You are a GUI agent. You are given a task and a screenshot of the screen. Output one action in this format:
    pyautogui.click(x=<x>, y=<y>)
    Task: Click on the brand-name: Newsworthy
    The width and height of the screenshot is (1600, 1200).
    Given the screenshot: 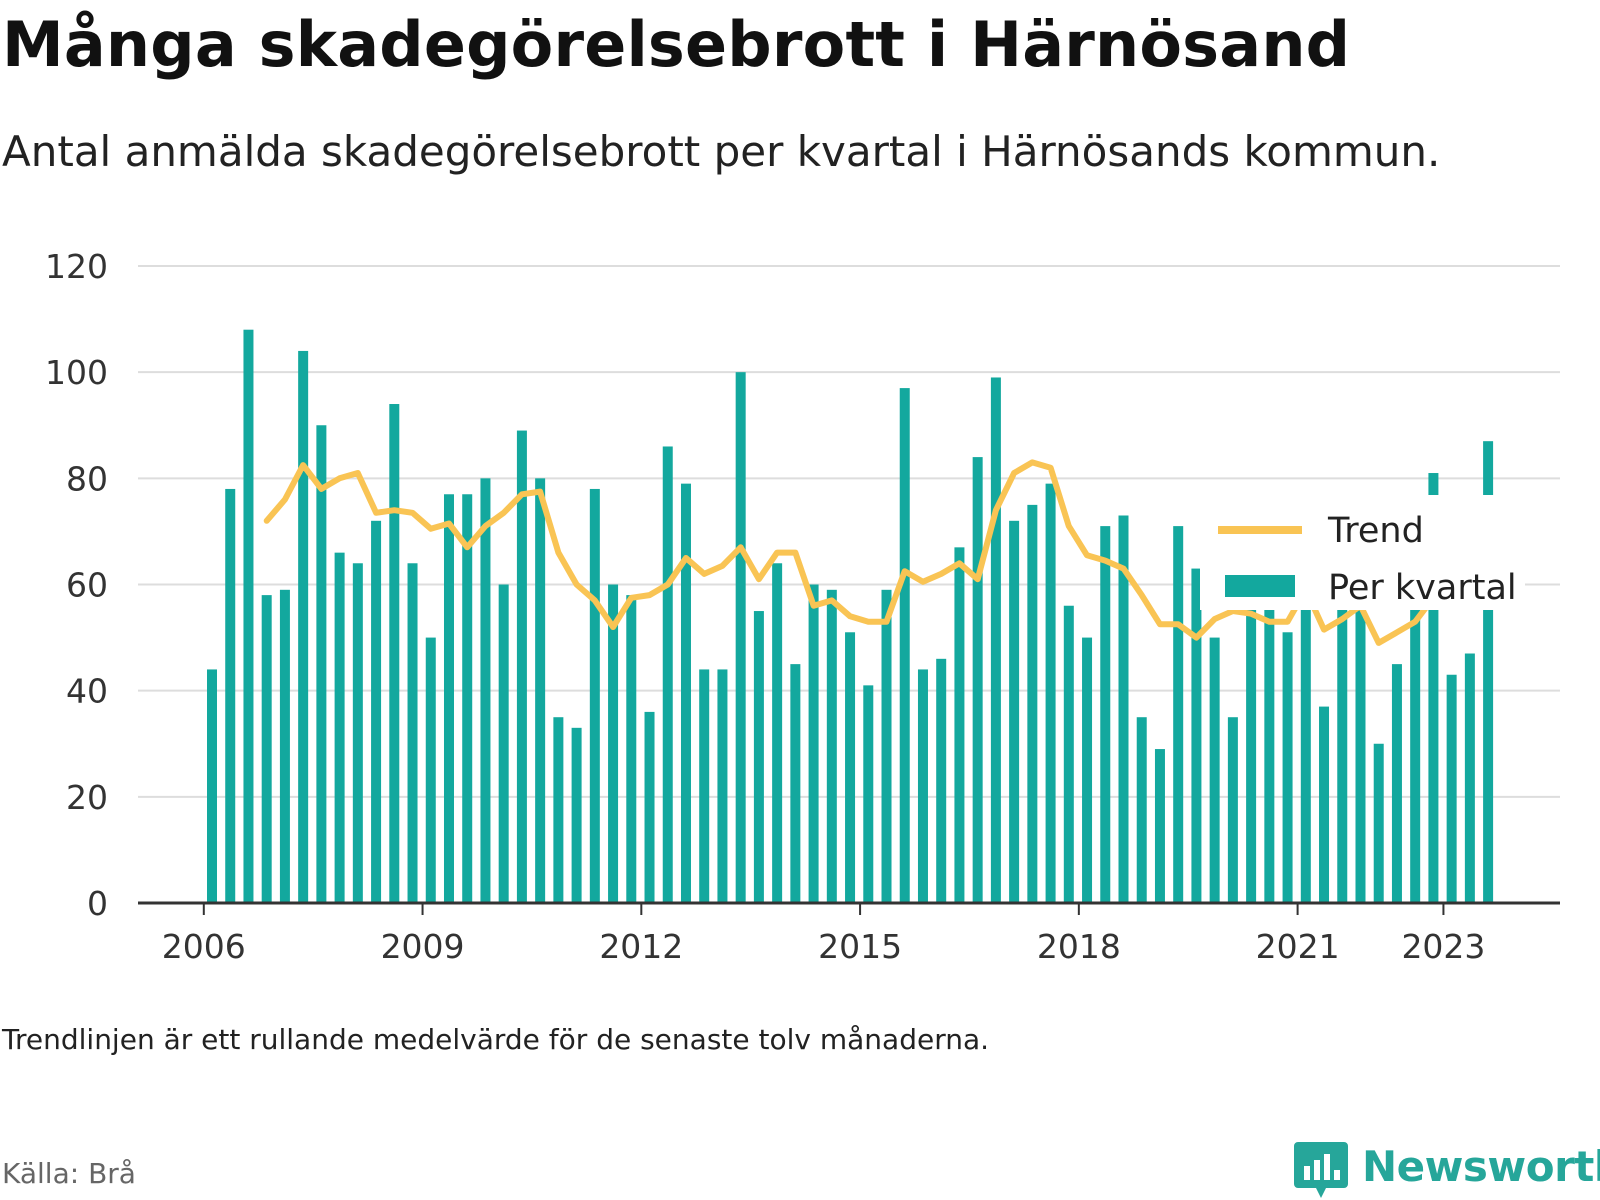 What is the action you would take?
    pyautogui.click(x=1481, y=1166)
    